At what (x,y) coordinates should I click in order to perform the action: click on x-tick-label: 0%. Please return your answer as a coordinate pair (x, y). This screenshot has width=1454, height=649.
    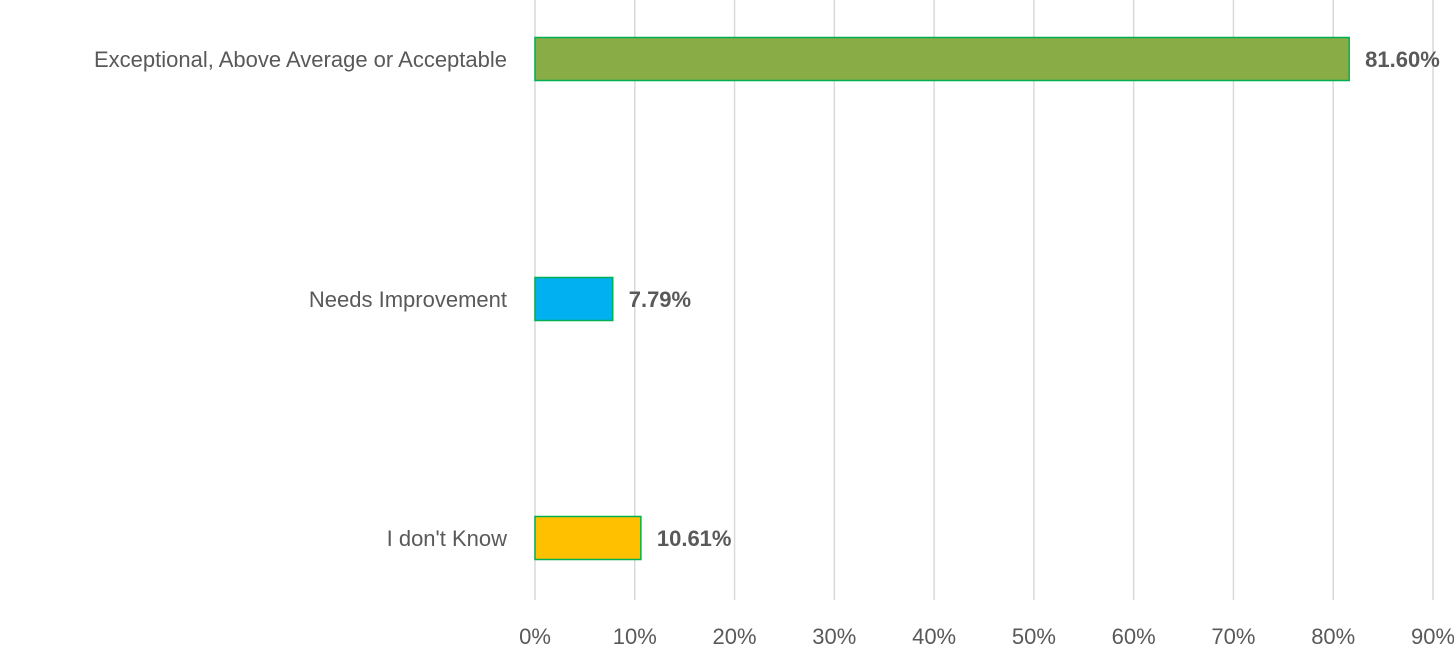
    Looking at the image, I should click on (535, 636).